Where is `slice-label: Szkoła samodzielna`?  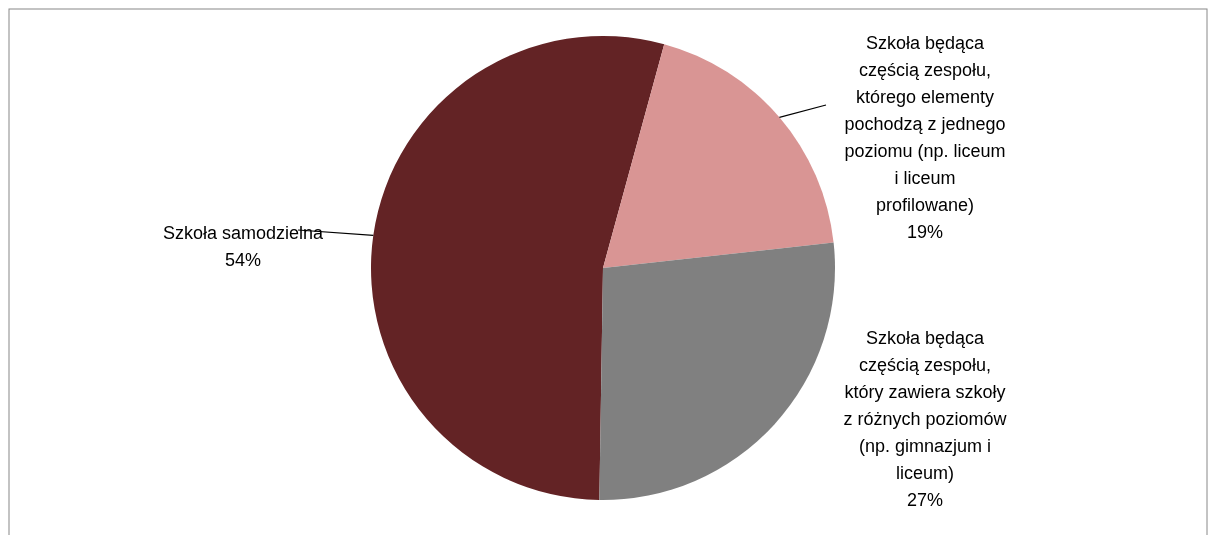
slice-label: Szkoła samodzielna is located at coordinates (243, 233).